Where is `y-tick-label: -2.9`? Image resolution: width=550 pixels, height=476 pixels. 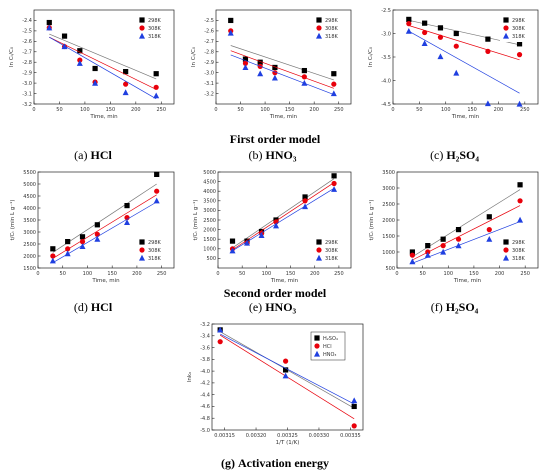 y-tick-label: -2.9 is located at coordinates (27, 73).